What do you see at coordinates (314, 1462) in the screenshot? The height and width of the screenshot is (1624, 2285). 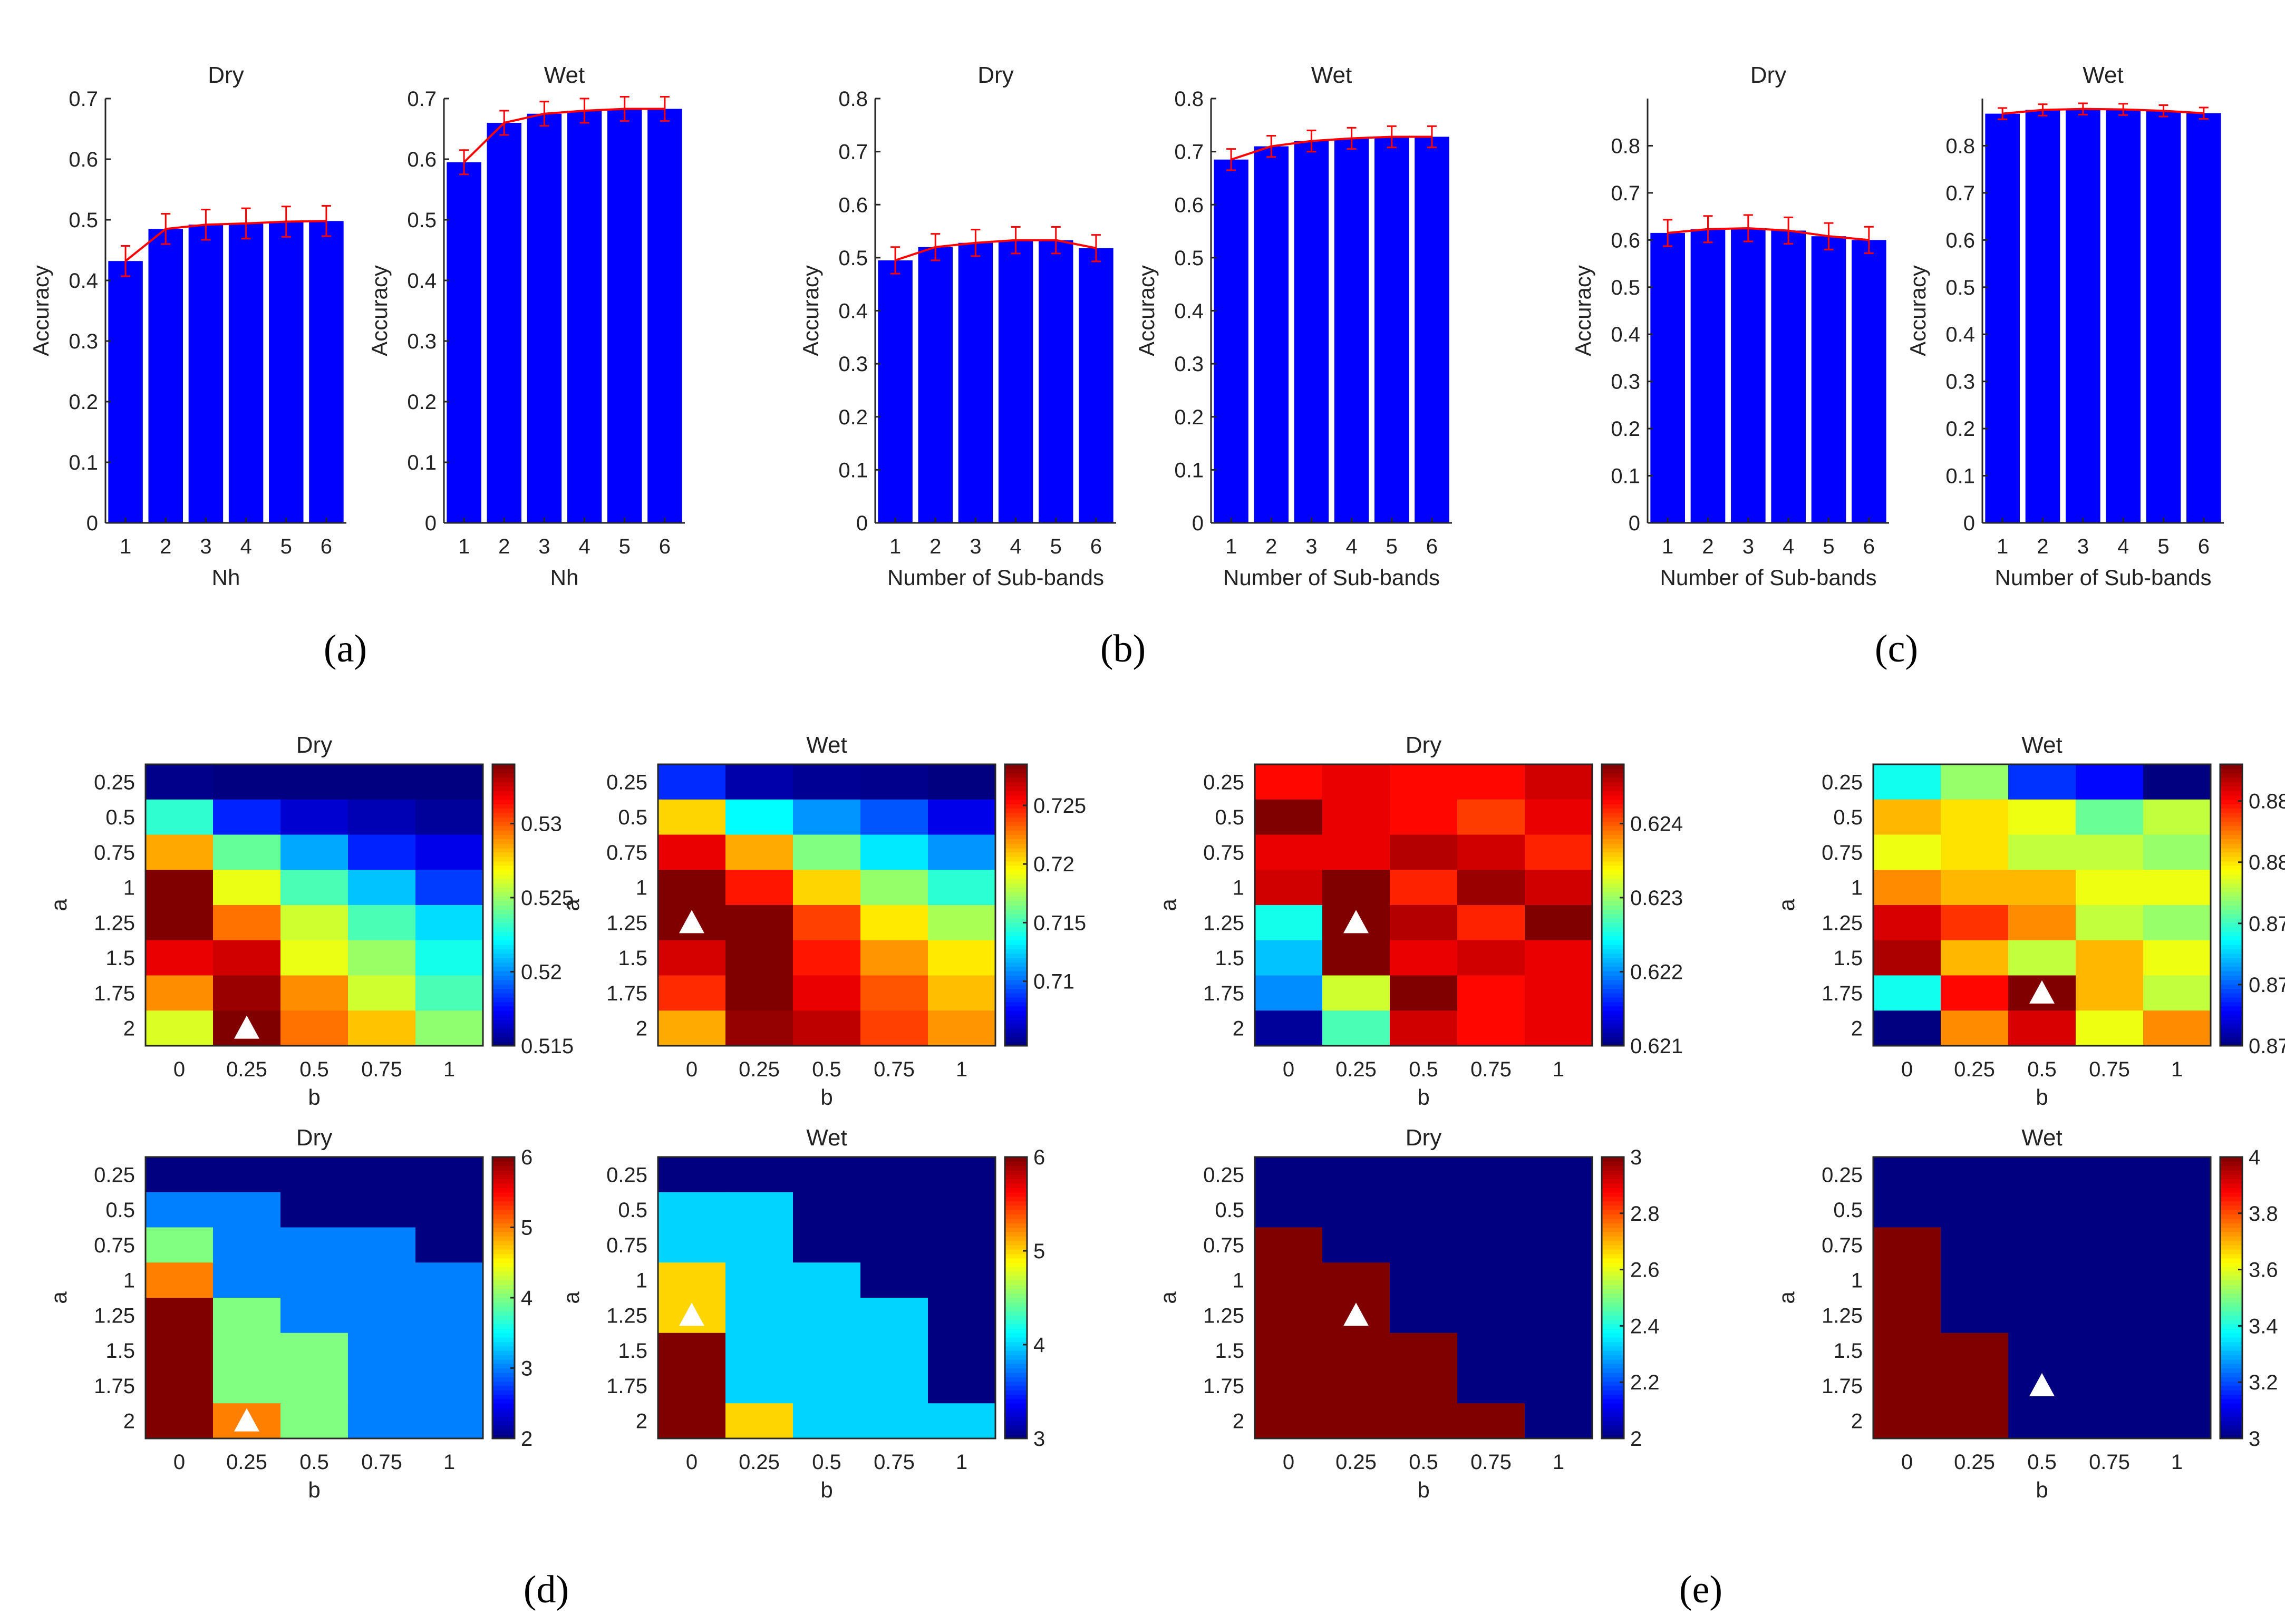 I see `x-tick-label: 0.5` at bounding box center [314, 1462].